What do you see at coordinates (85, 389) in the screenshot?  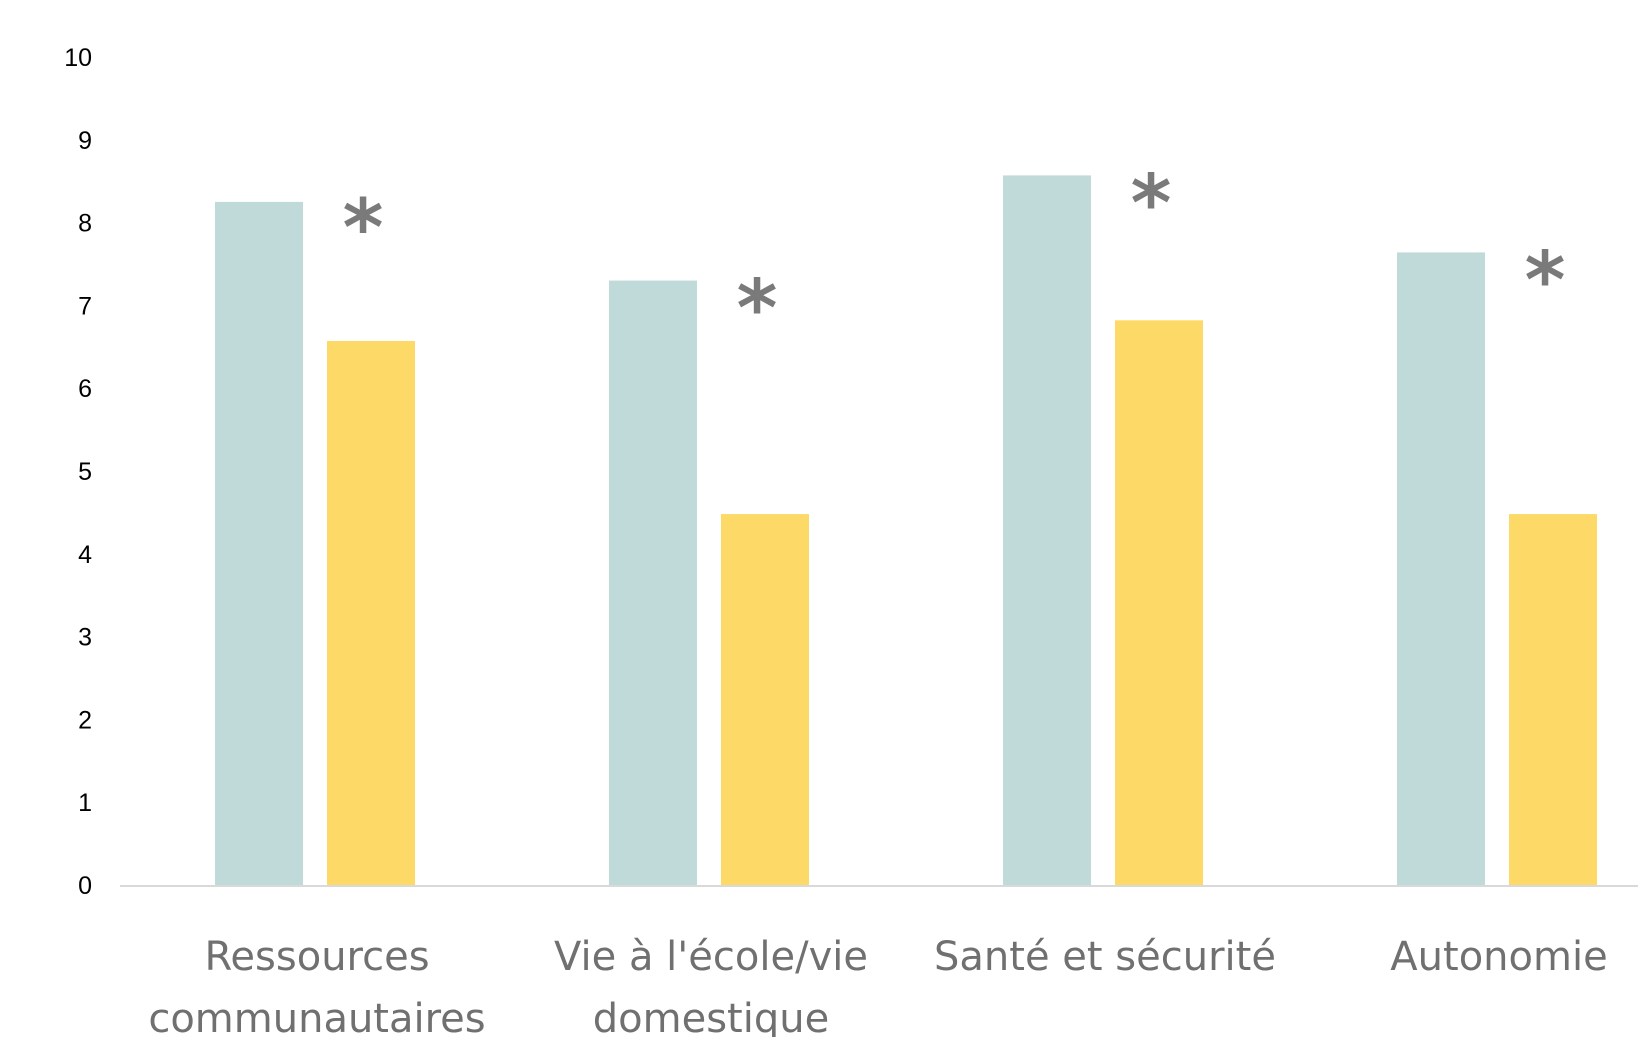 I see `y-tick-label: 6` at bounding box center [85, 389].